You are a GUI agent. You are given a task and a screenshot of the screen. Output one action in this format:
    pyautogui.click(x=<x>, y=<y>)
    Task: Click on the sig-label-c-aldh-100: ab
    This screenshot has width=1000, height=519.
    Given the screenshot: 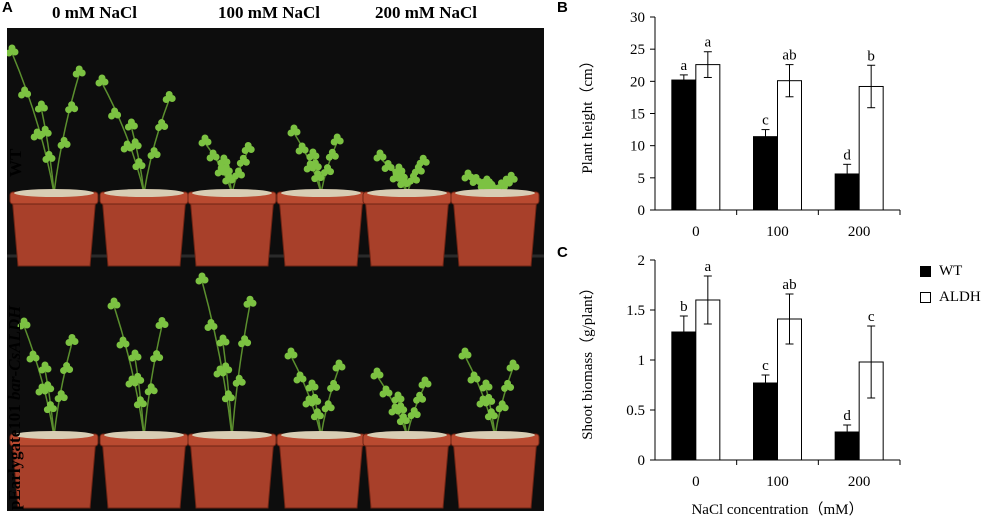 What is the action you would take?
    pyautogui.click(x=789, y=285)
    